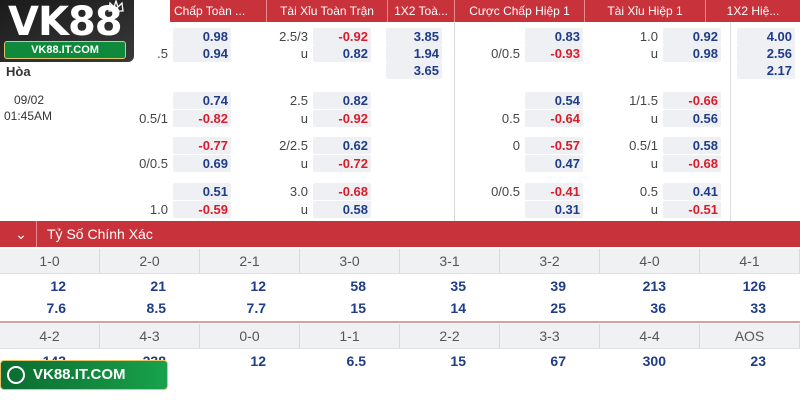 The width and height of the screenshot is (800, 400). What do you see at coordinates (28, 116) in the screenshot?
I see `match-time: 01:45AM` at bounding box center [28, 116].